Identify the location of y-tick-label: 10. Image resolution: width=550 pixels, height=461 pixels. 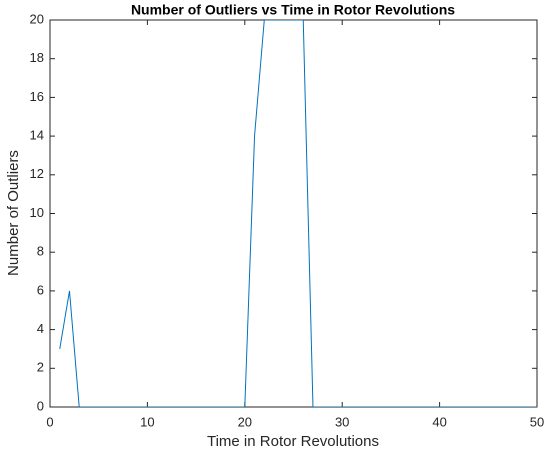
(37, 212).